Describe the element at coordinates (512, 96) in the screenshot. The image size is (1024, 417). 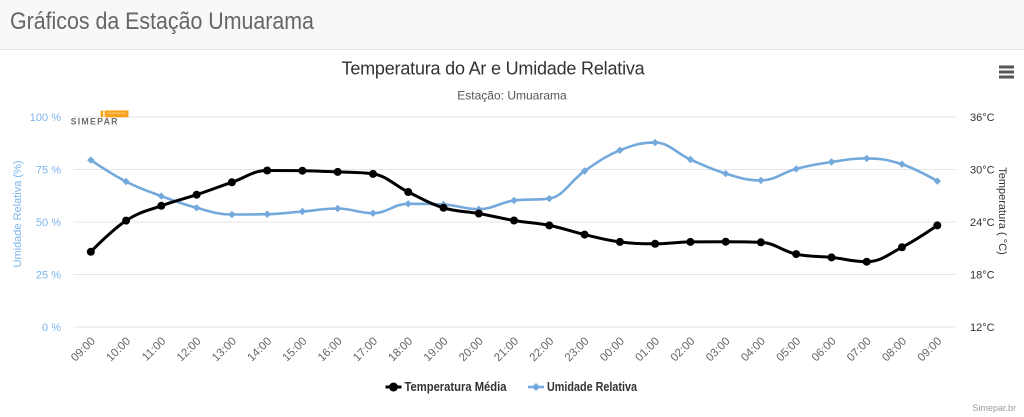
I see `svg-text: Estação: Umuarama` at that location.